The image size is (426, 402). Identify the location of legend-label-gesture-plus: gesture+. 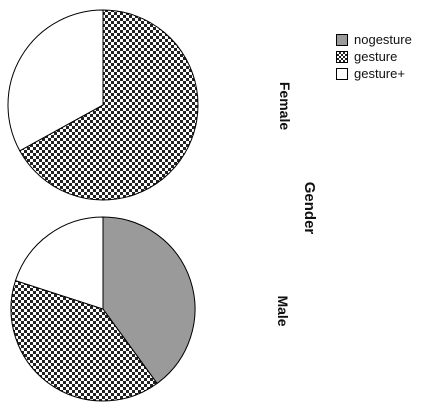
(379, 73).